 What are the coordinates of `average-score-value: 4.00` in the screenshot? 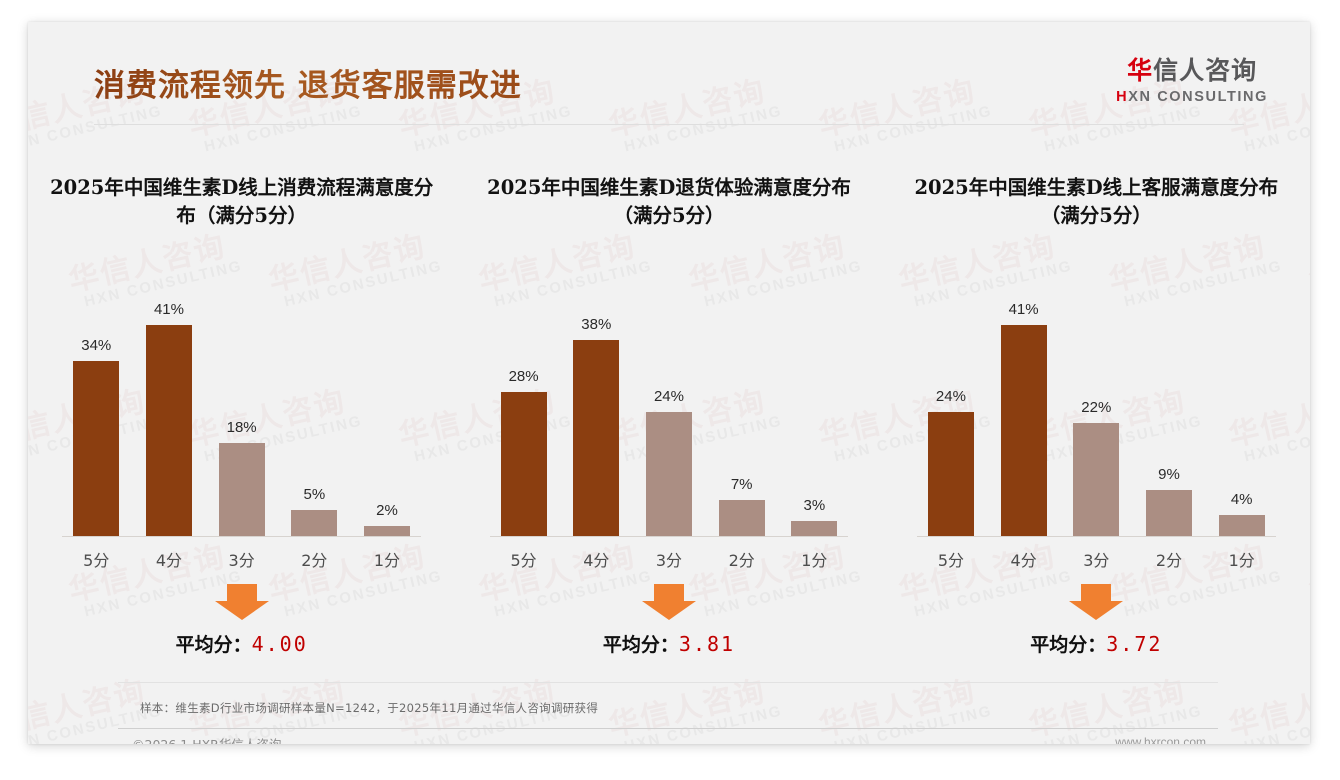 It's located at (279, 644).